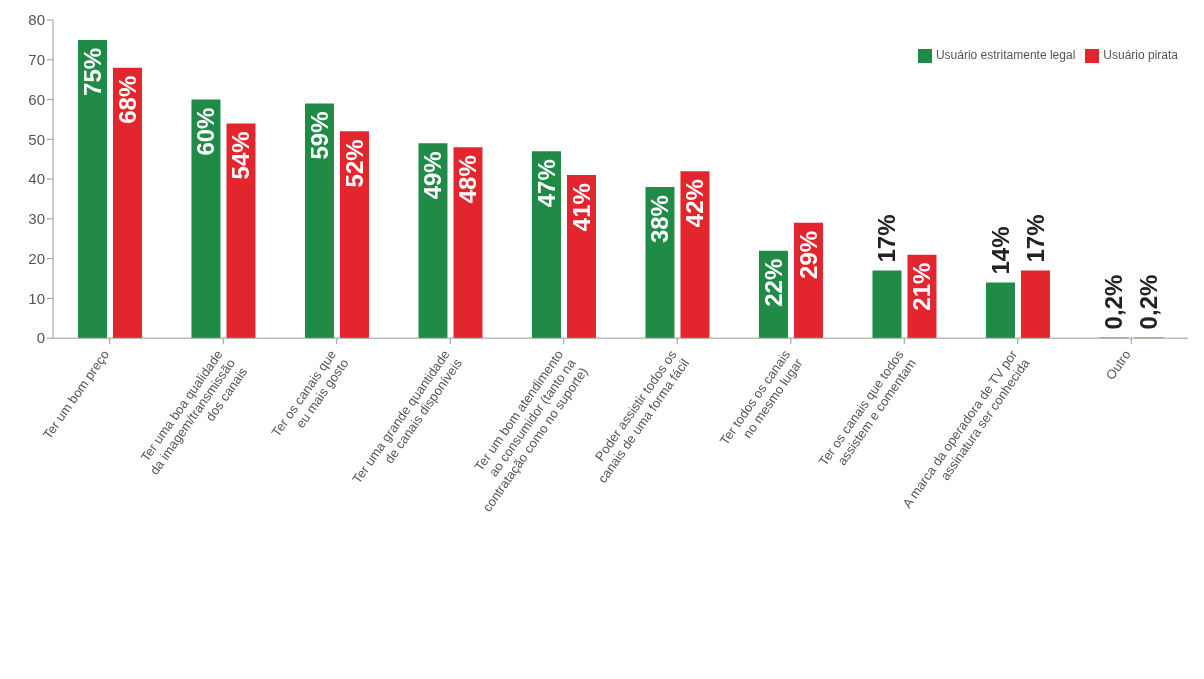 The width and height of the screenshot is (1204, 679). What do you see at coordinates (206, 131) in the screenshot?
I see `data-label: 60%` at bounding box center [206, 131].